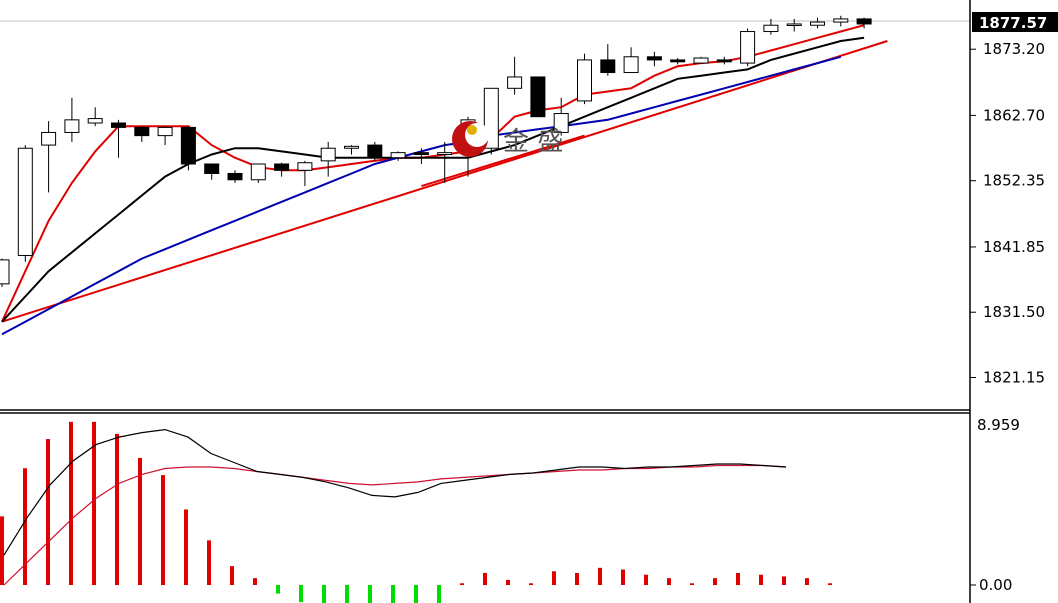 The image size is (1058, 603). I want to click on macd-axis-zero-label: 0.00, so click(995, 585).